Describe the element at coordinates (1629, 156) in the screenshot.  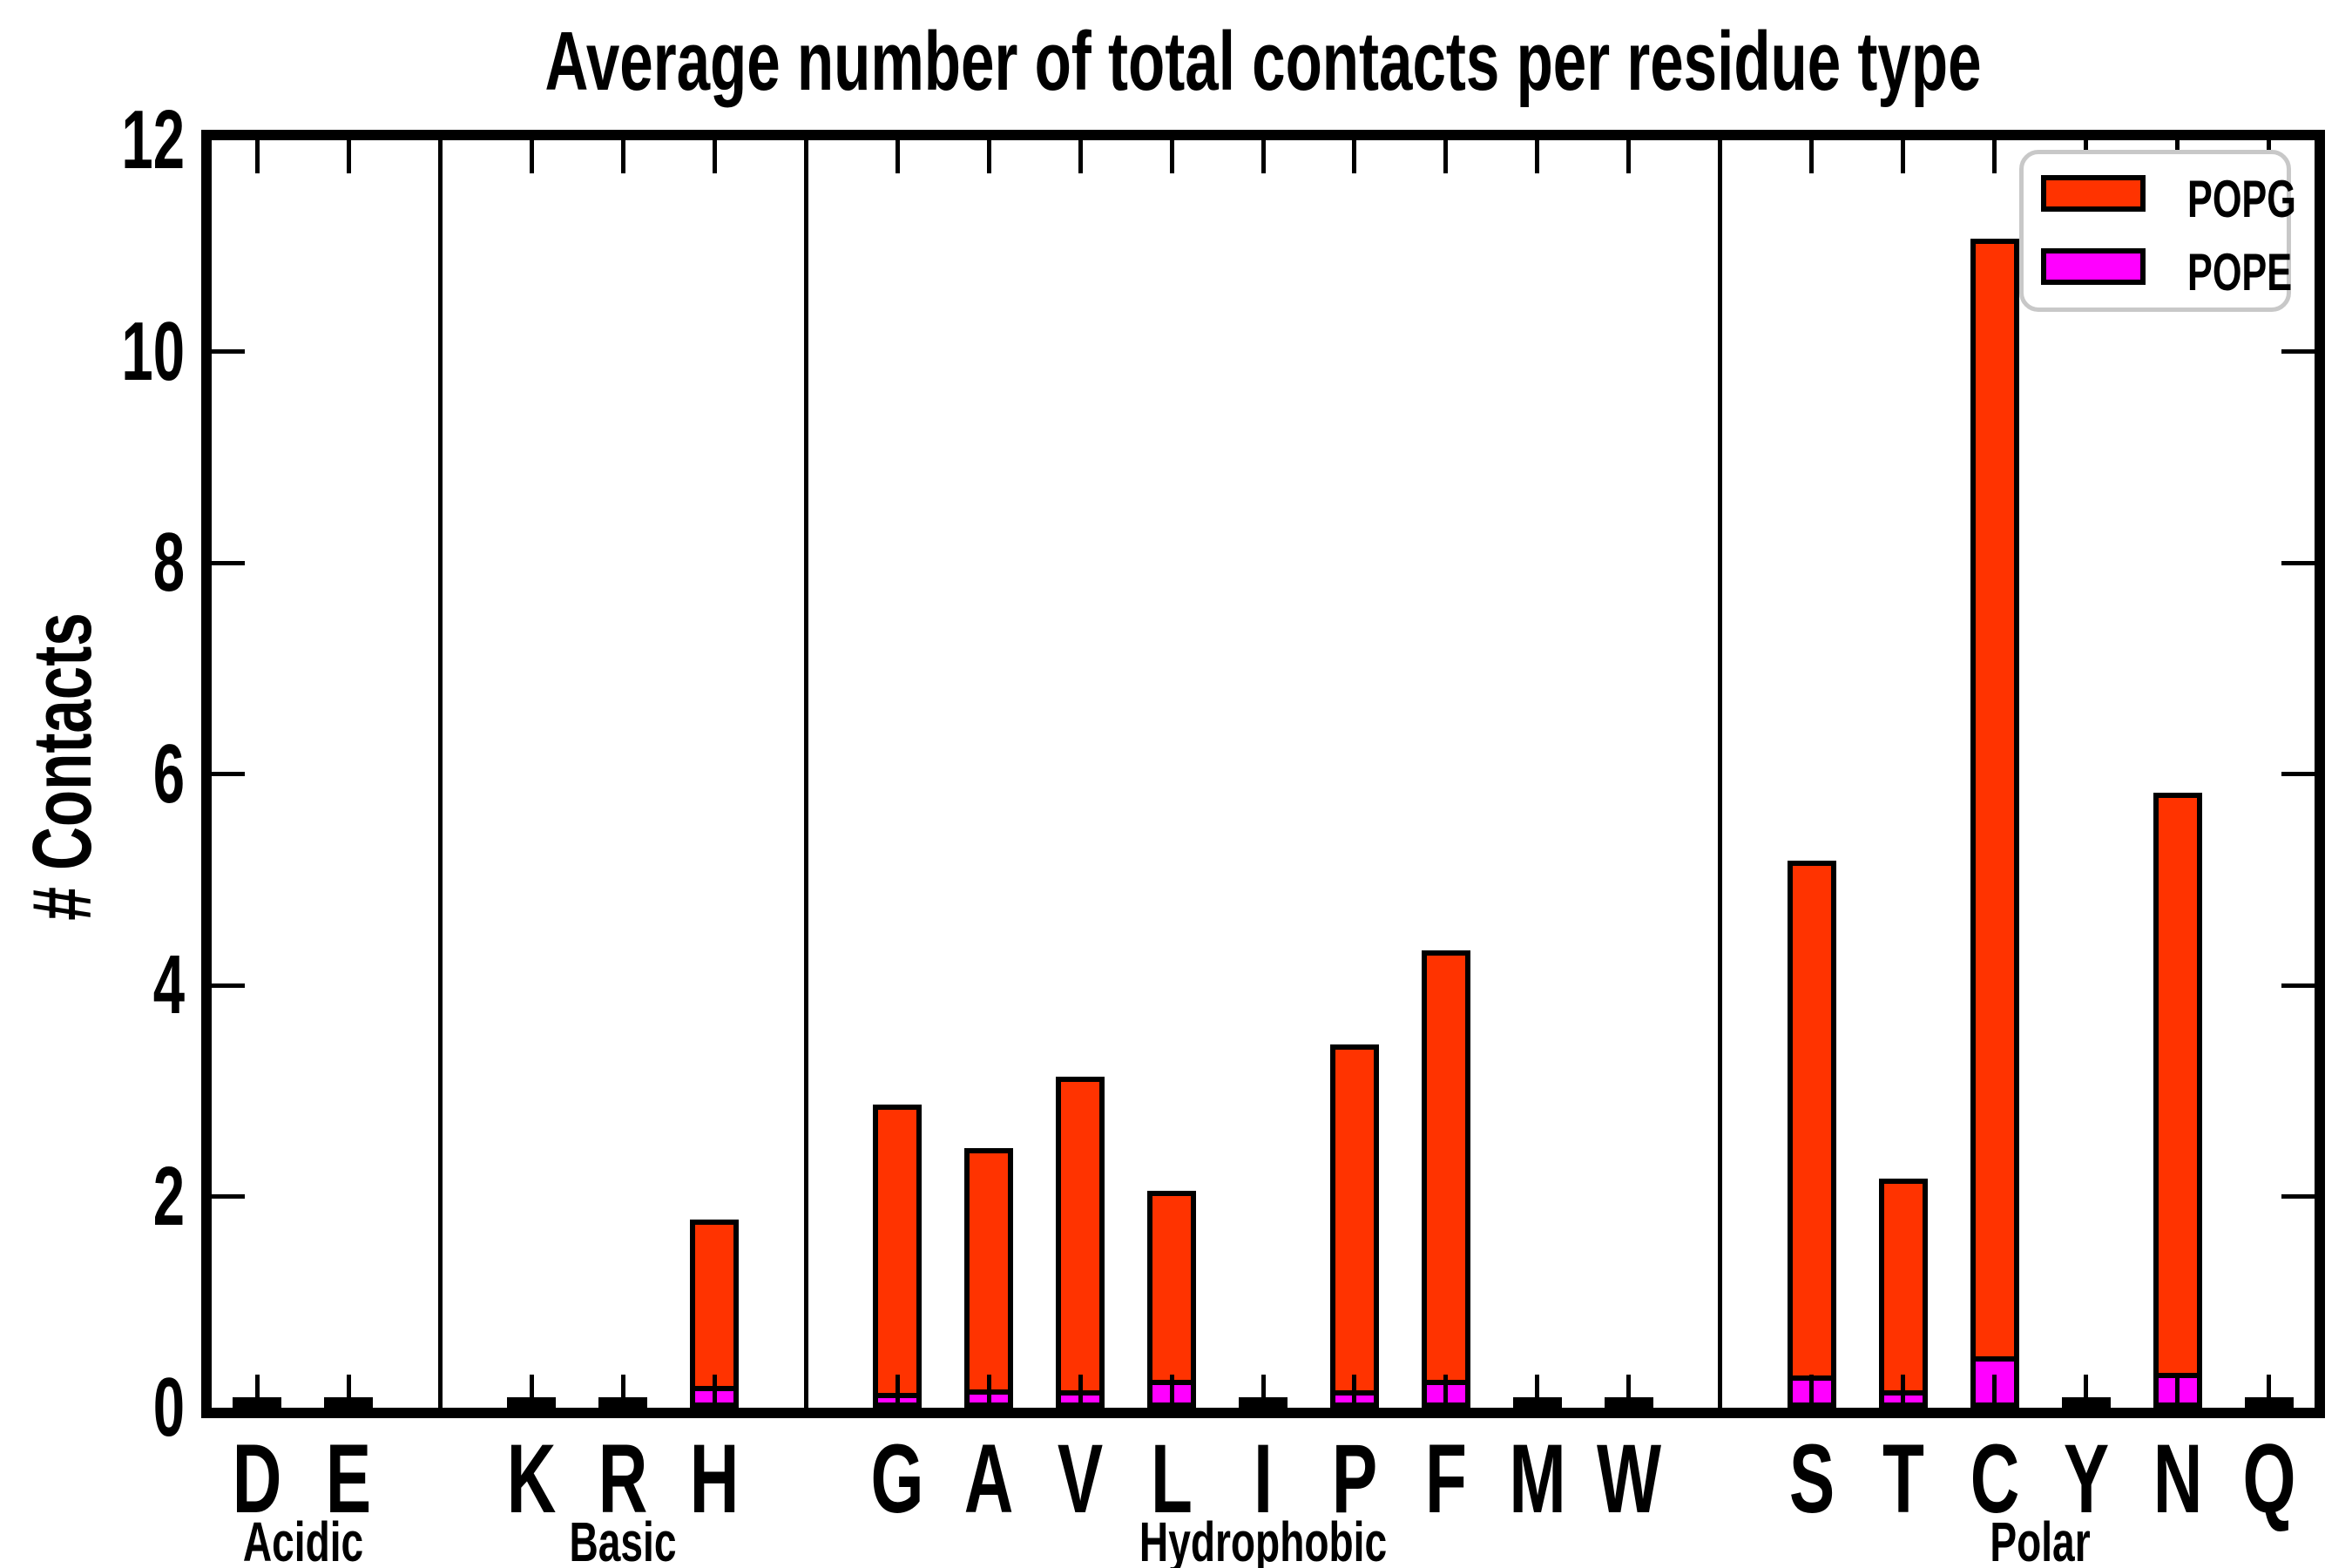
I see `x-tick-top-W` at that location.